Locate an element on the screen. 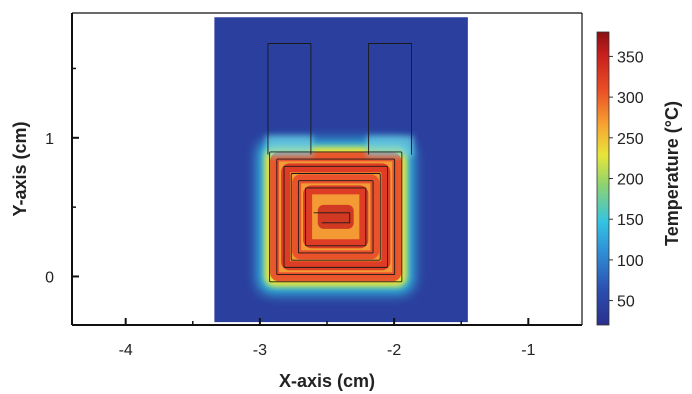 The width and height of the screenshot is (692, 394). colorbar-ticks: 50 100 150 200 250 300 350 is located at coordinates (626, 180).